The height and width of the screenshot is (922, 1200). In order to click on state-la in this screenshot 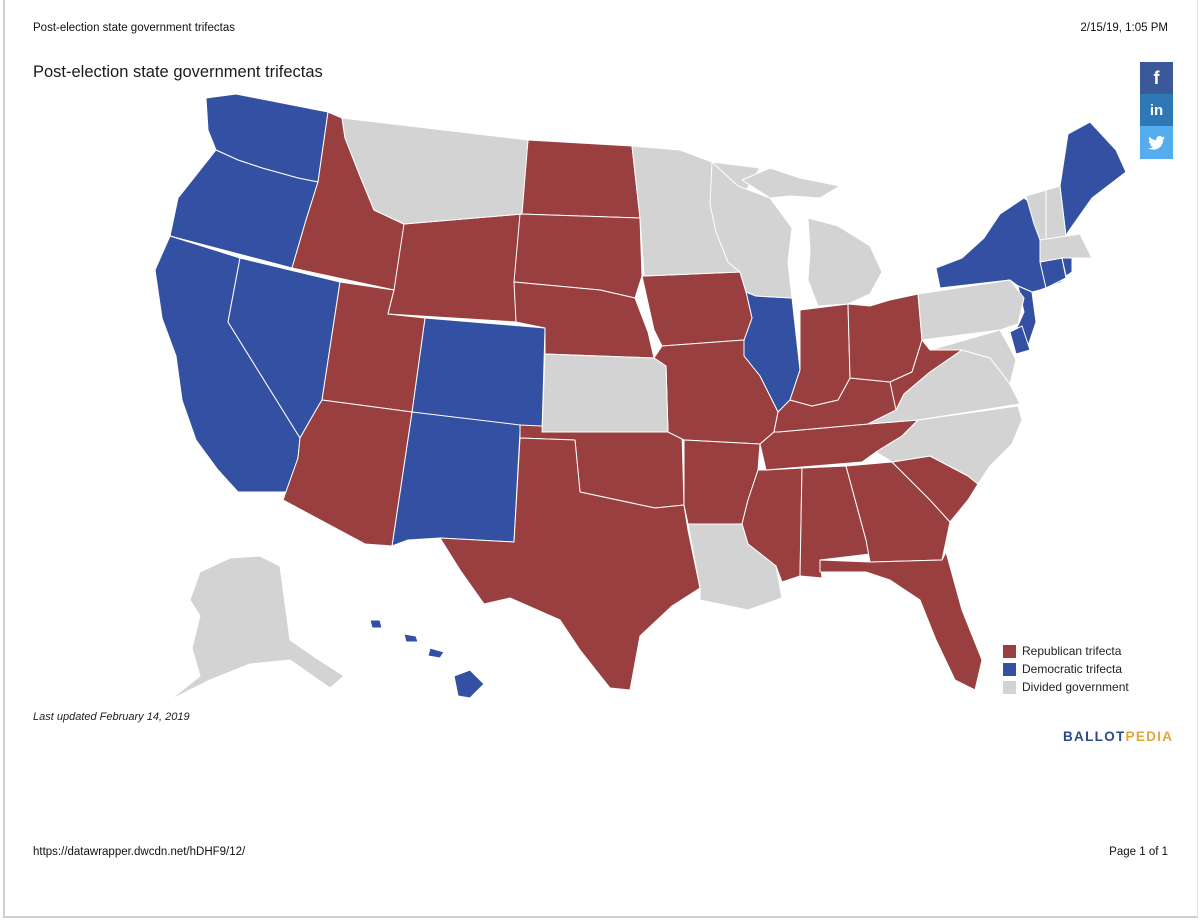, I will do `click(735, 567)`.